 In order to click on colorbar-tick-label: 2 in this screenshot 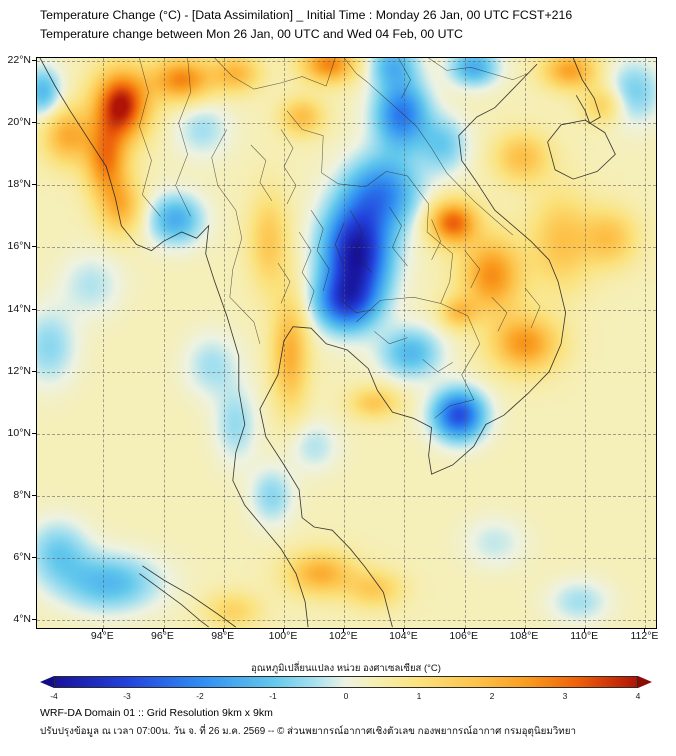, I will do `click(492, 696)`.